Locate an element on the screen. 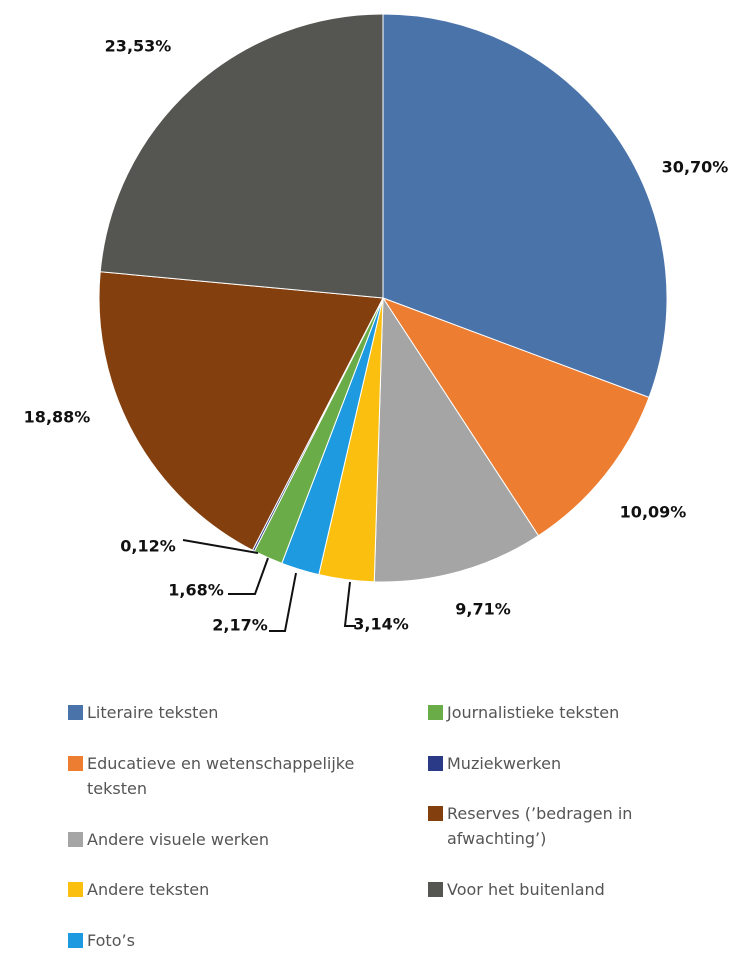 The height and width of the screenshot is (956, 736). legend-entry: Journalistieke teksten is located at coordinates (567, 712).